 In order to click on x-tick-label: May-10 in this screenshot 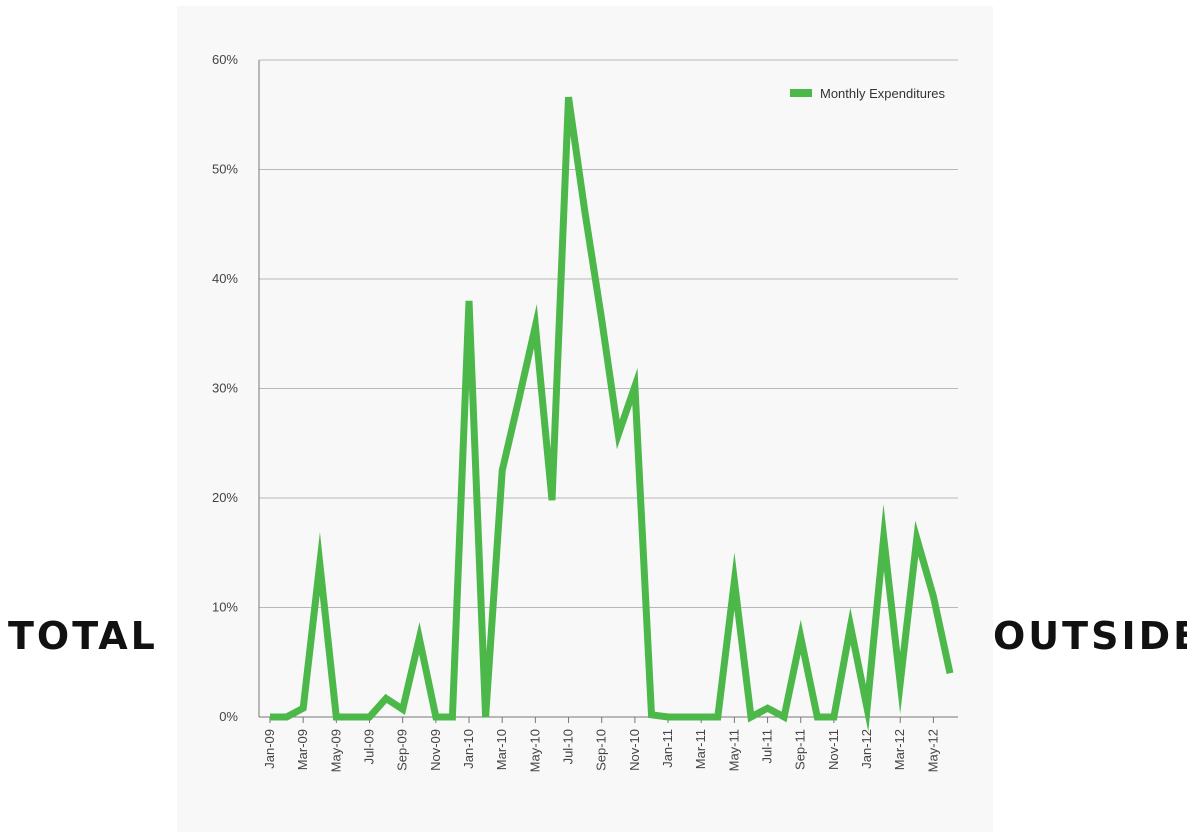, I will do `click(534, 750)`.